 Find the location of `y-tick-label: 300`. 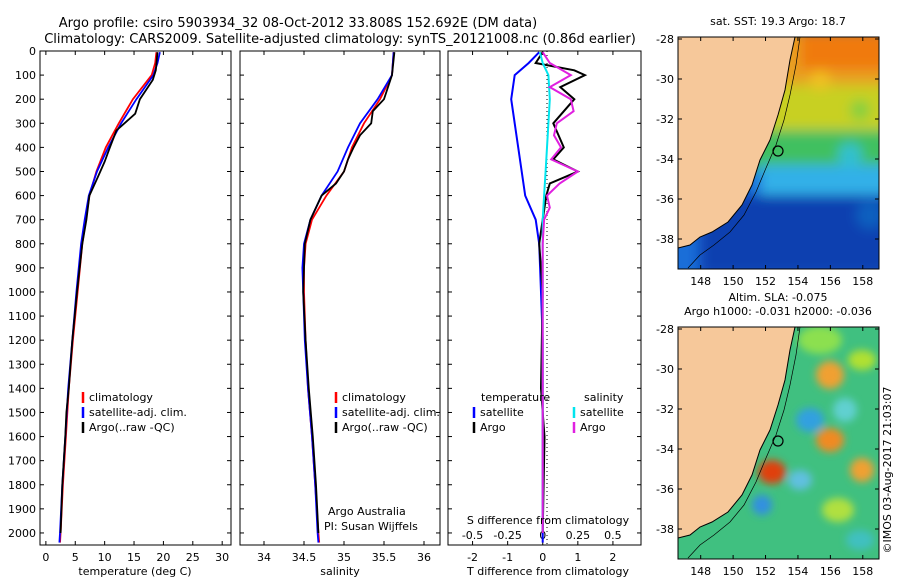

y-tick-label: 300 is located at coordinates (25, 123).